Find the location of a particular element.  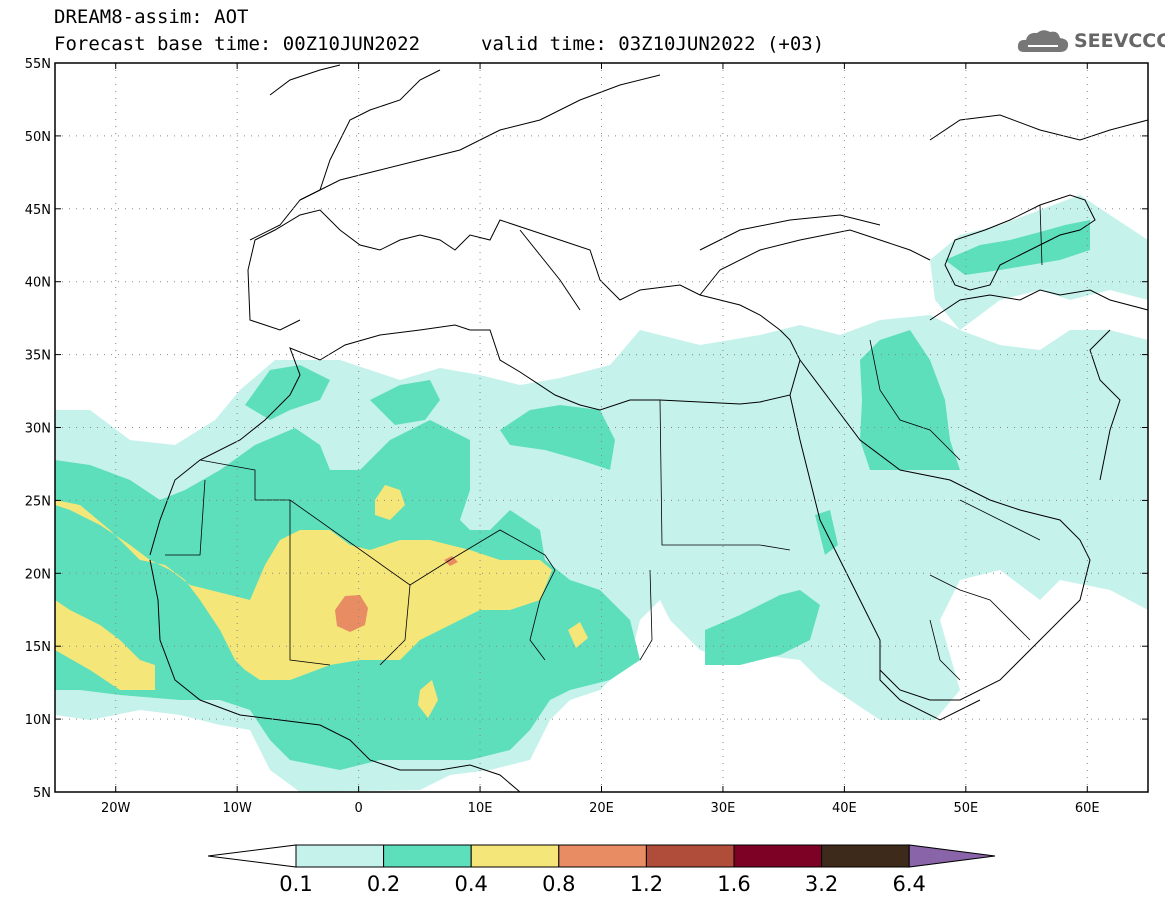

colorbar-under-arrow is located at coordinates (252, 856).